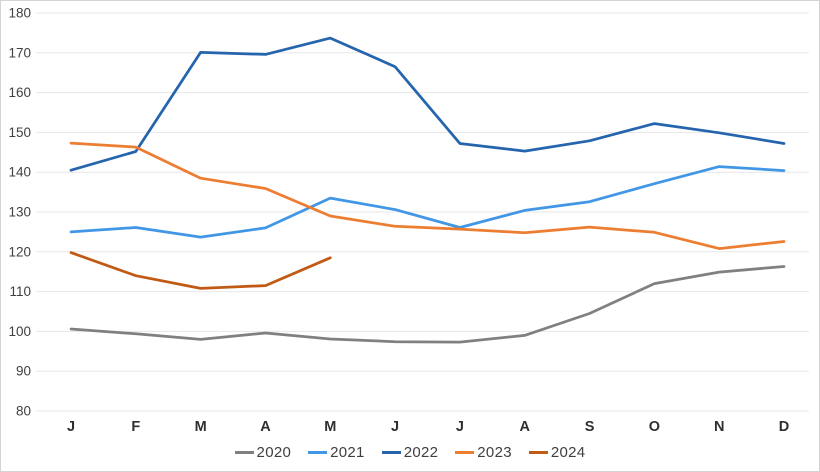 Image resolution: width=820 pixels, height=472 pixels. I want to click on legend-item-2021: 2021, so click(336, 452).